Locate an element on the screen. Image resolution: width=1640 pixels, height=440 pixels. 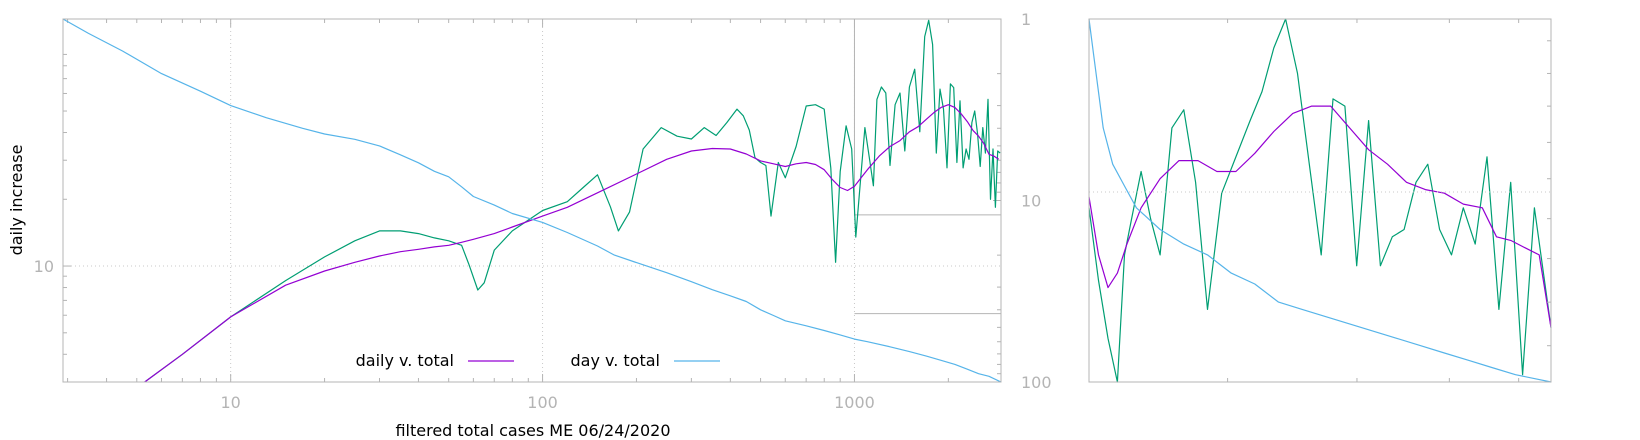
x-tick-label: 100 is located at coordinates (542, 402).